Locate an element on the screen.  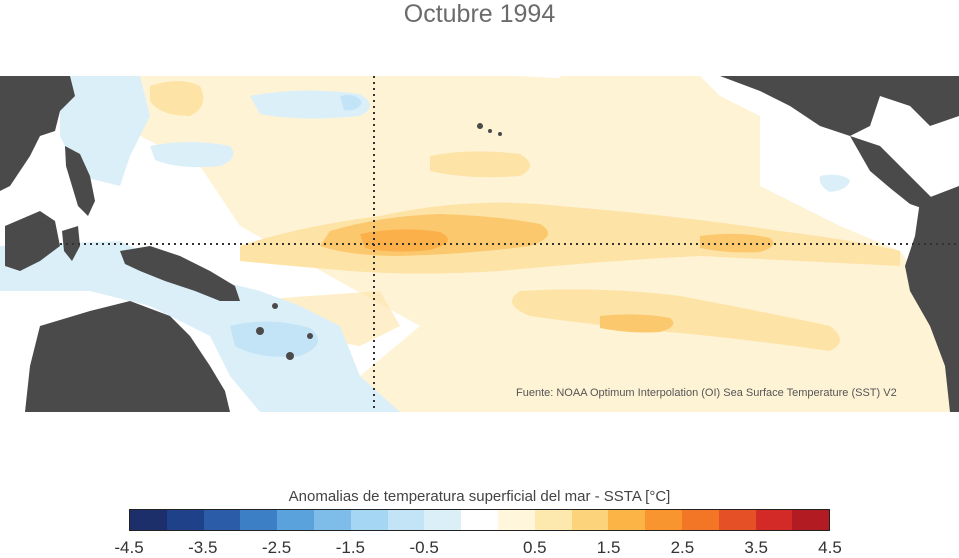
map-title: Octubre 1994 is located at coordinates (479, 14).